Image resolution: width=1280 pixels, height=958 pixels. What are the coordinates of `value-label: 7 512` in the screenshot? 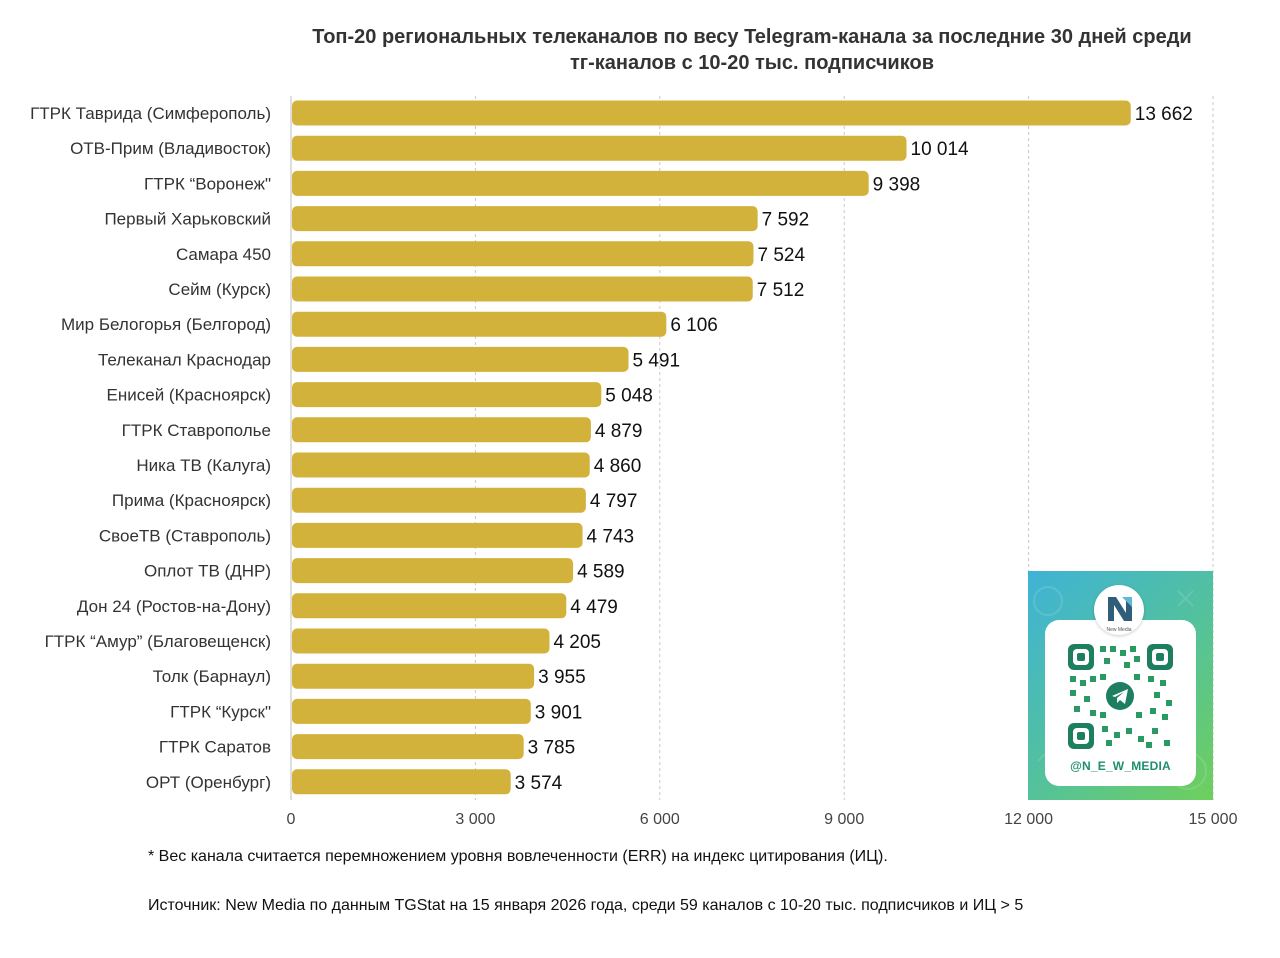 It's located at (781, 290).